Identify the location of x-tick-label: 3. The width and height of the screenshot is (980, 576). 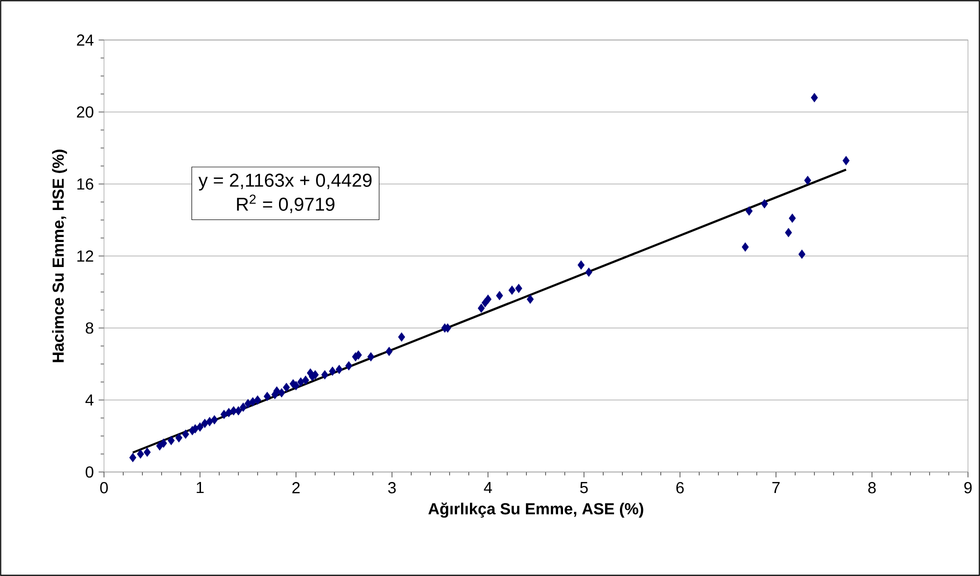
(392, 488).